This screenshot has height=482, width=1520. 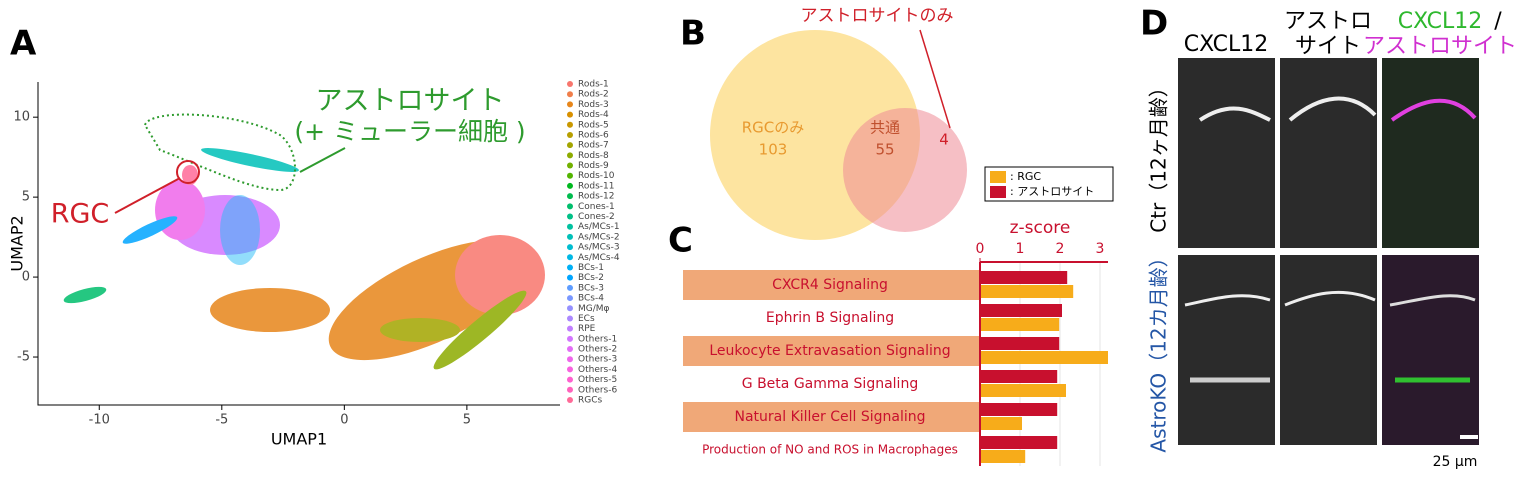 What do you see at coordinates (597, 390) in the screenshot?
I see `legend-label: Others-6` at bounding box center [597, 390].